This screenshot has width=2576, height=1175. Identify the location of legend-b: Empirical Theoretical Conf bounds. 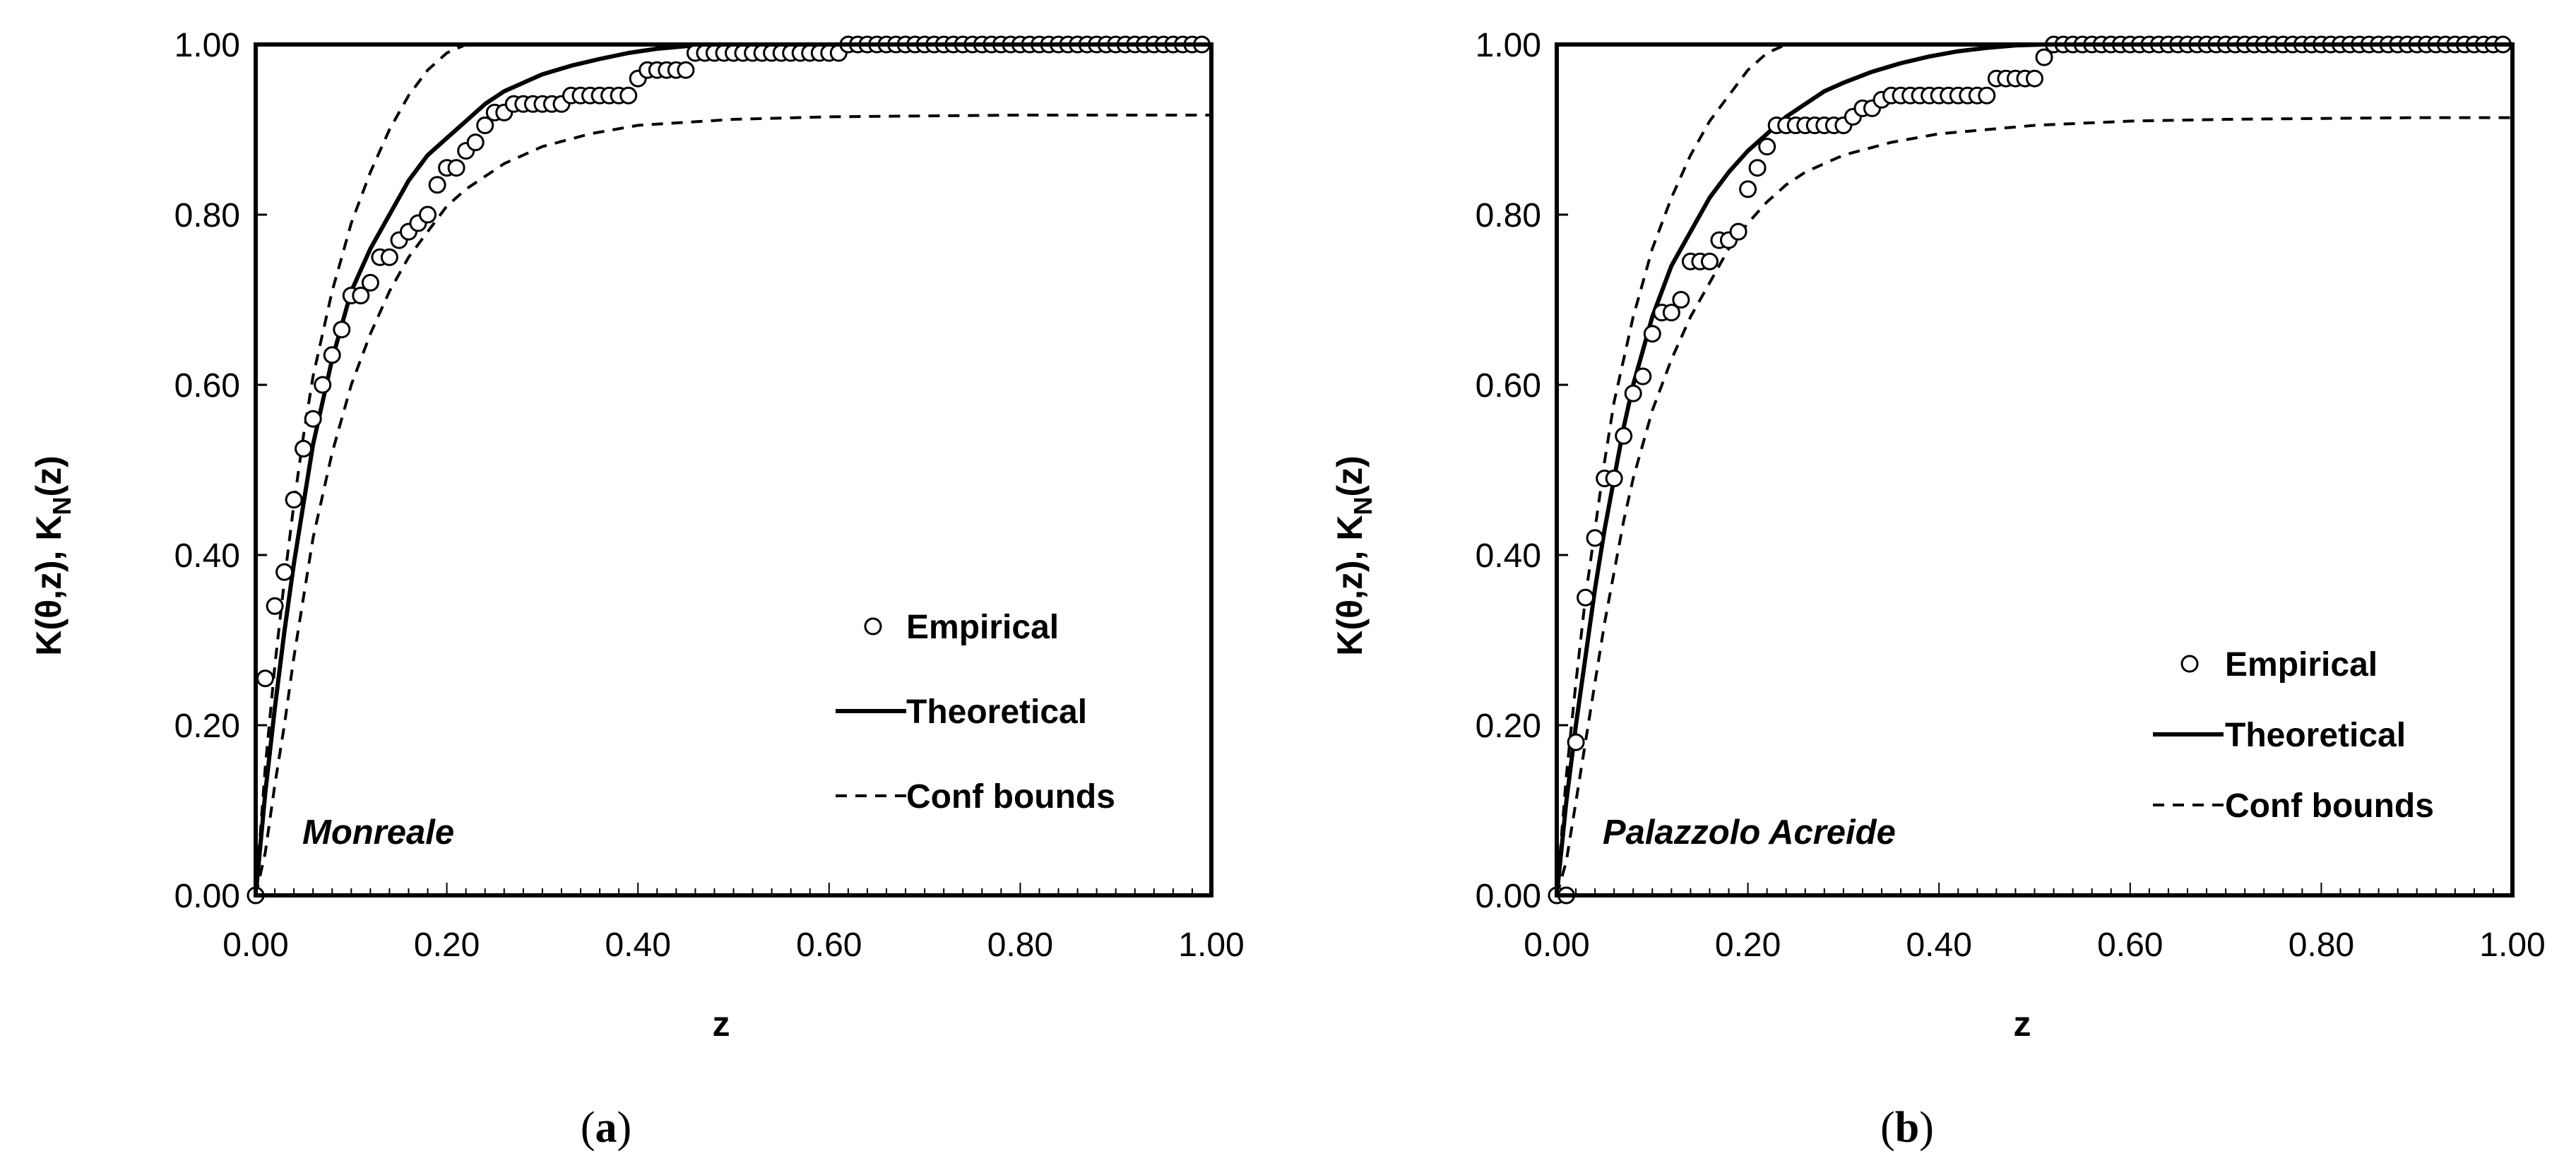
(2293, 735).